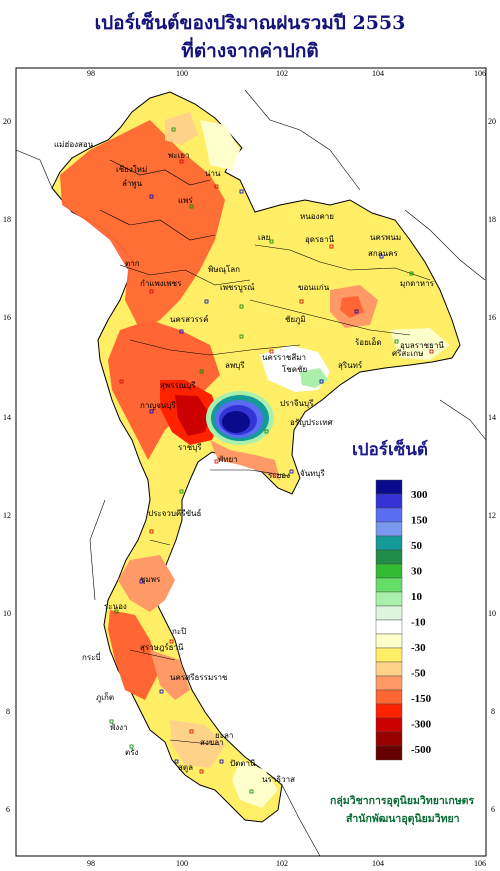 The image size is (500, 871). Describe the element at coordinates (212, 742) in the screenshot. I see `province-label: สงขลา` at that location.